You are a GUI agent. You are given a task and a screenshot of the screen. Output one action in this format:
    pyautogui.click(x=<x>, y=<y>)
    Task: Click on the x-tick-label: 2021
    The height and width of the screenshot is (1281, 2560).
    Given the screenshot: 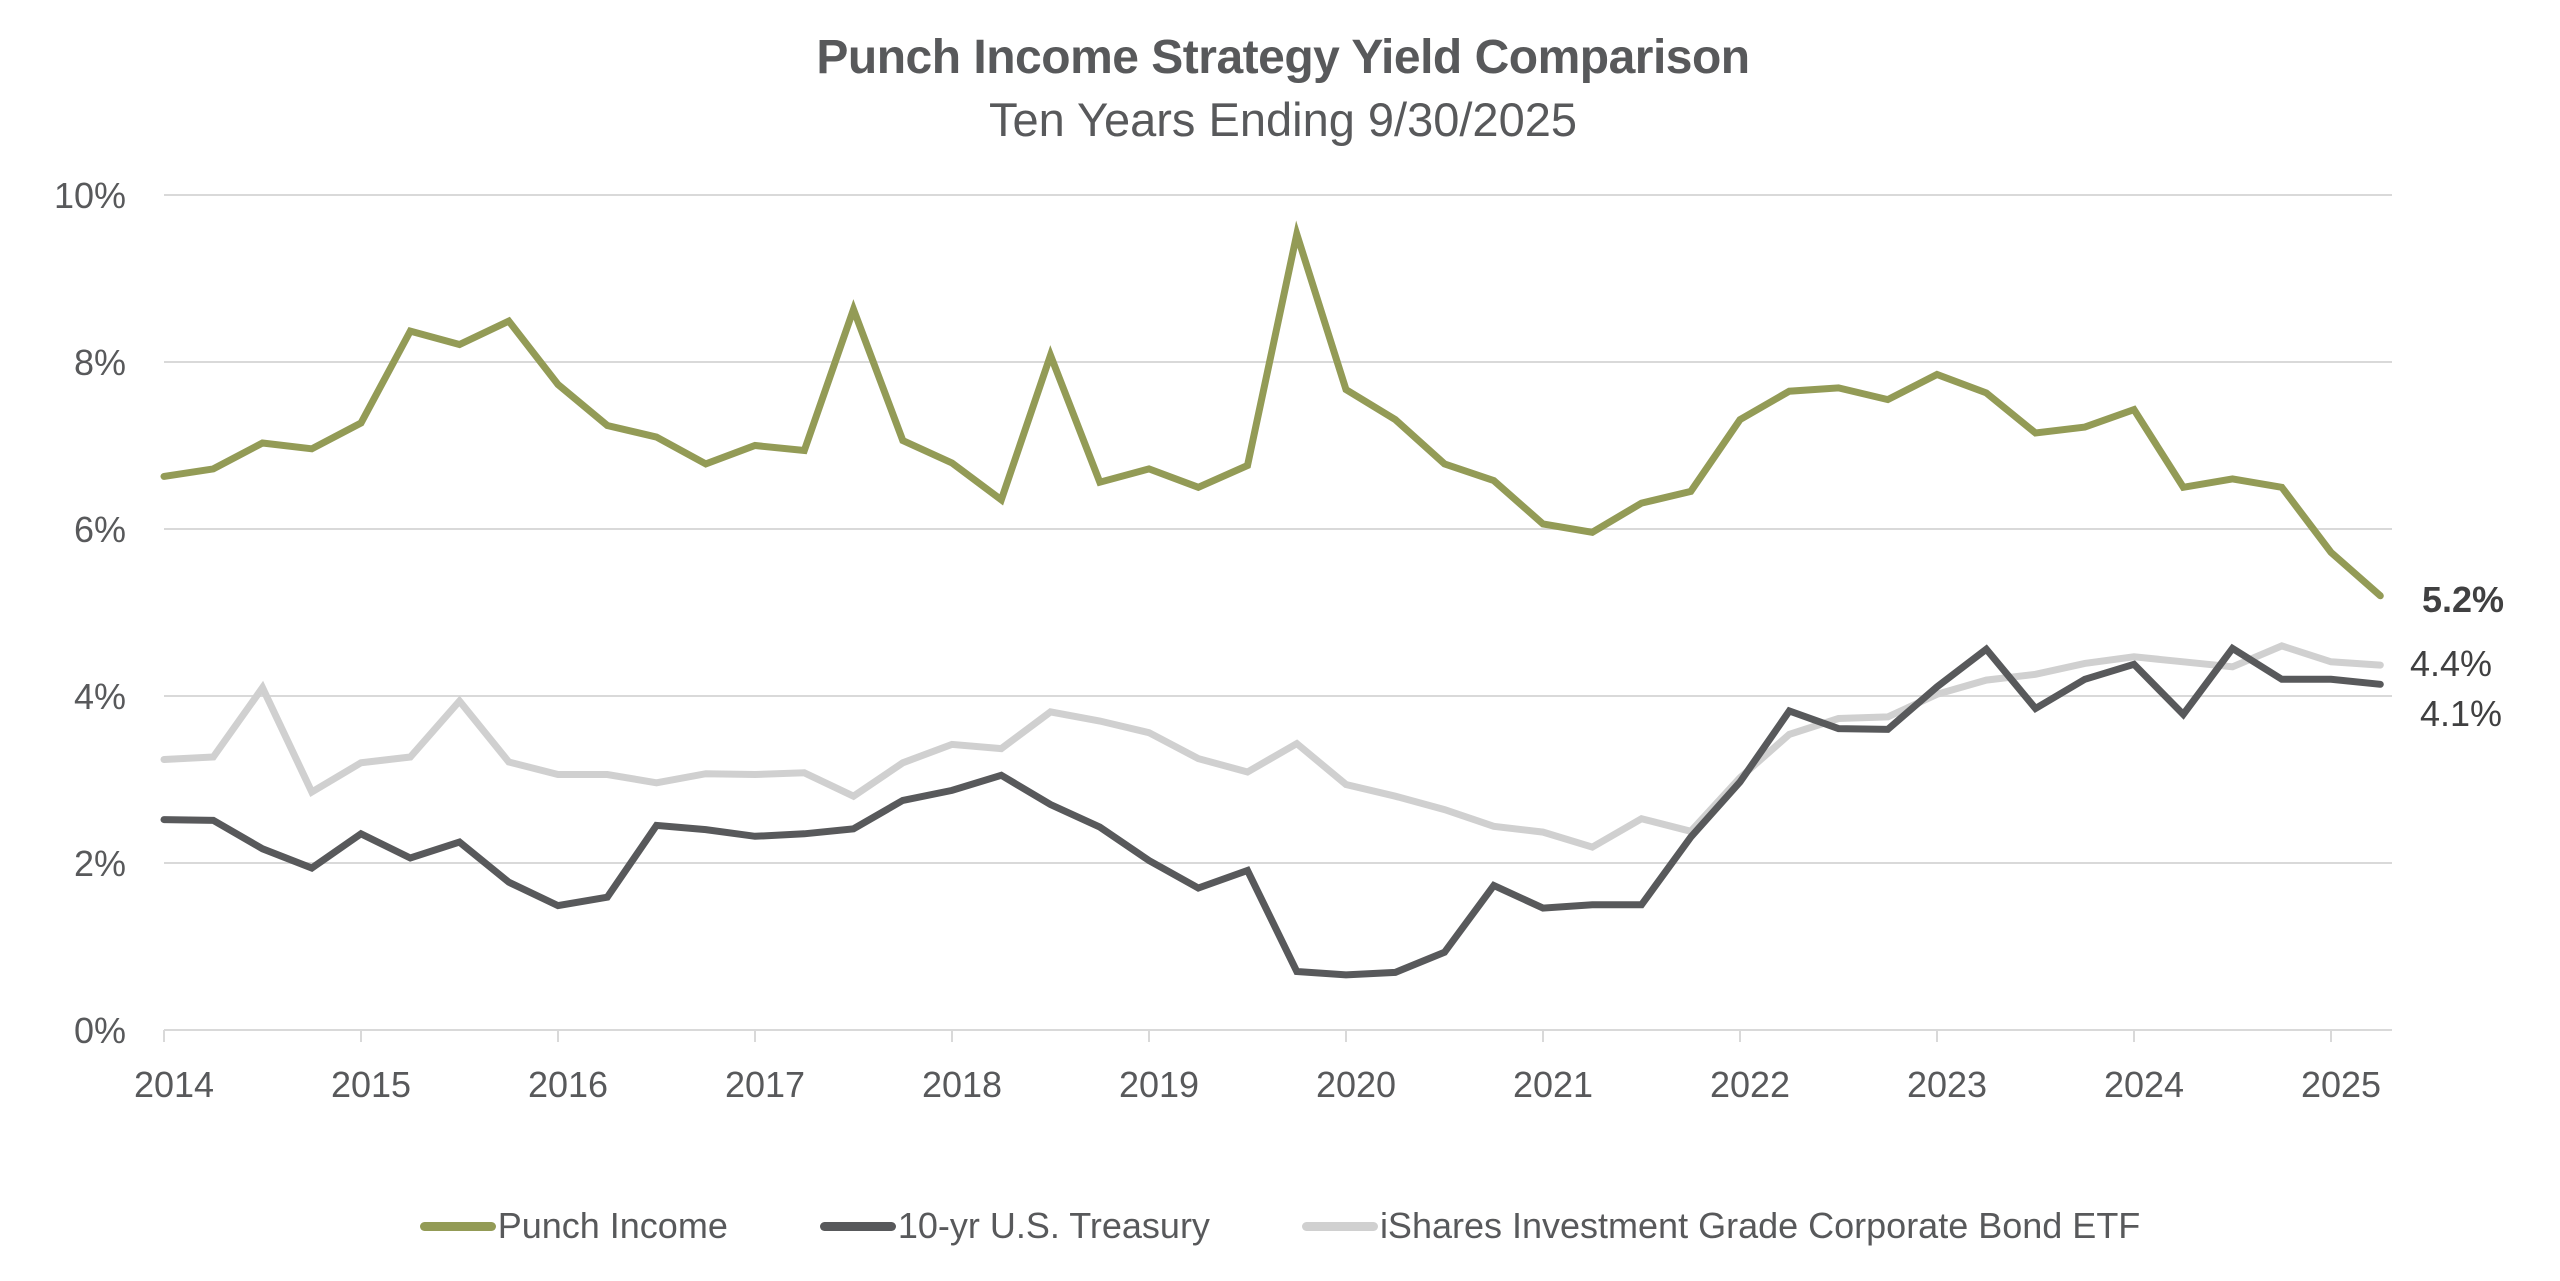 What is the action you would take?
    pyautogui.click(x=1553, y=1084)
    